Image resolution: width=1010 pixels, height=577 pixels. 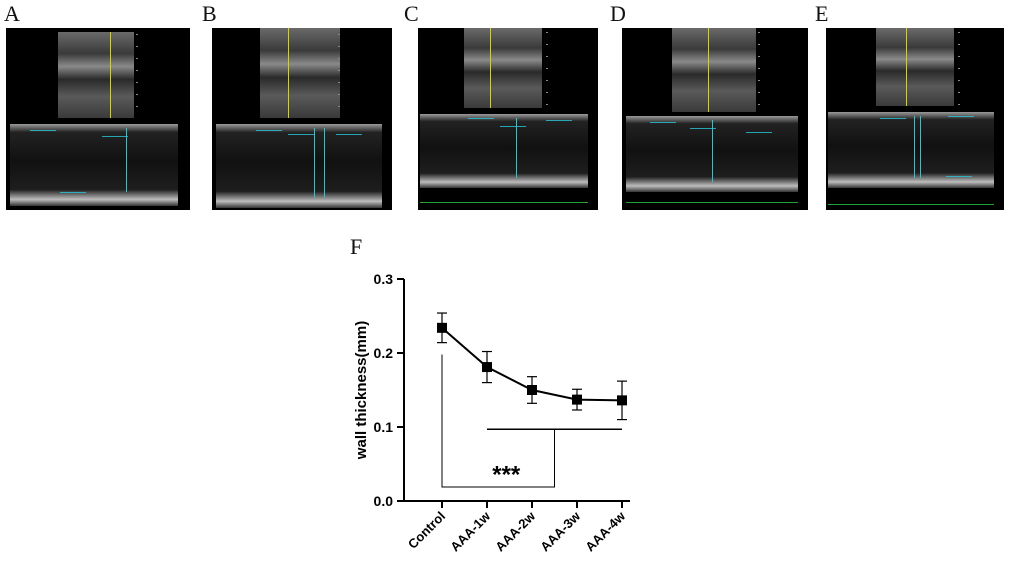 I want to click on panel-letter-e: E, so click(x=822, y=13).